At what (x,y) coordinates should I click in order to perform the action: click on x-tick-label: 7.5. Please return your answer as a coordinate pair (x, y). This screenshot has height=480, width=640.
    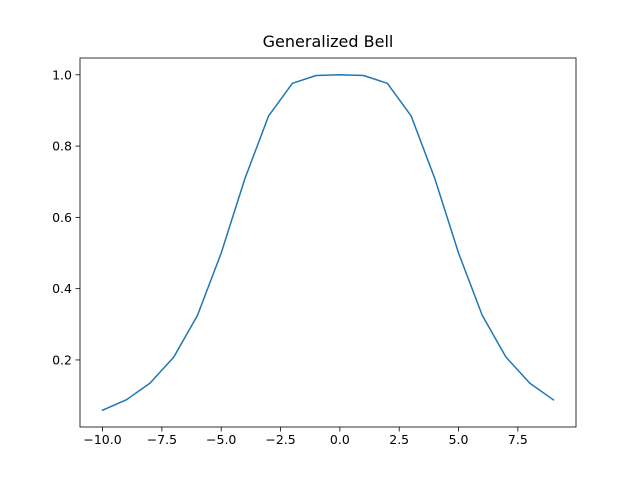
    Looking at the image, I should click on (518, 439).